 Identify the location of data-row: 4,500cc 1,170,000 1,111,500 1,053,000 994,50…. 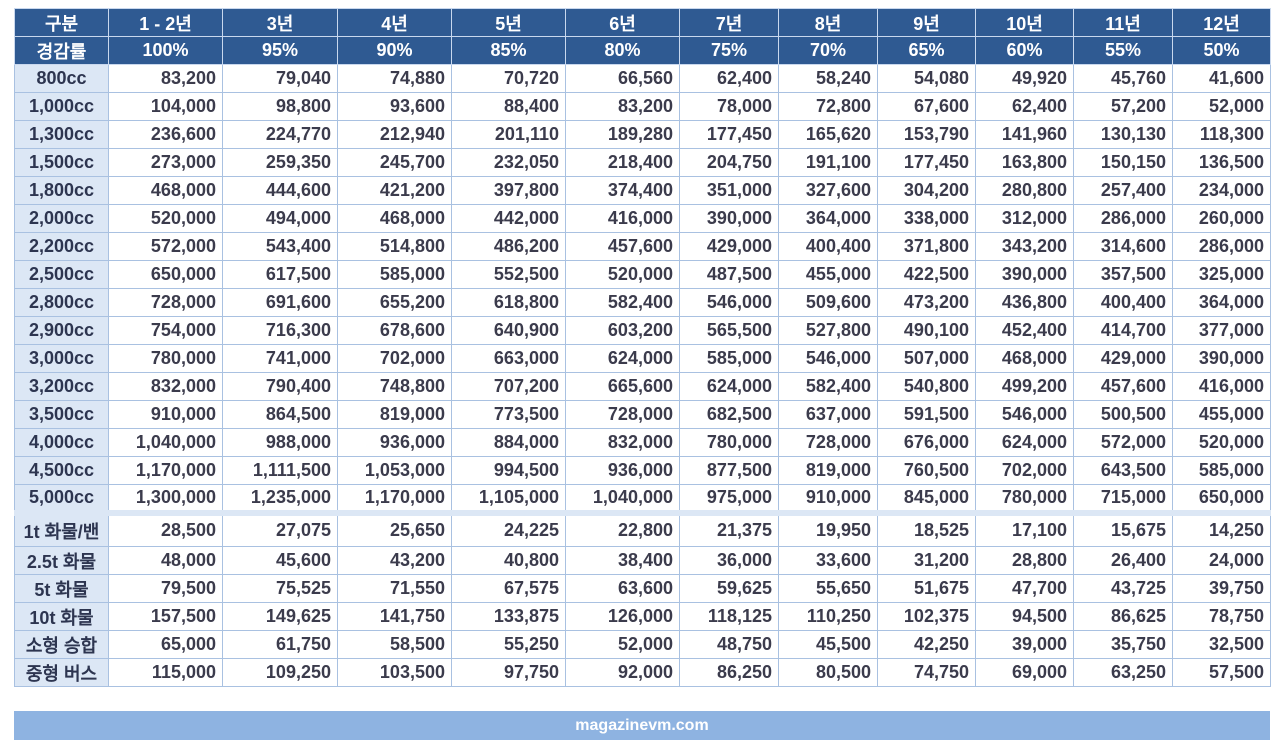
(642, 470).